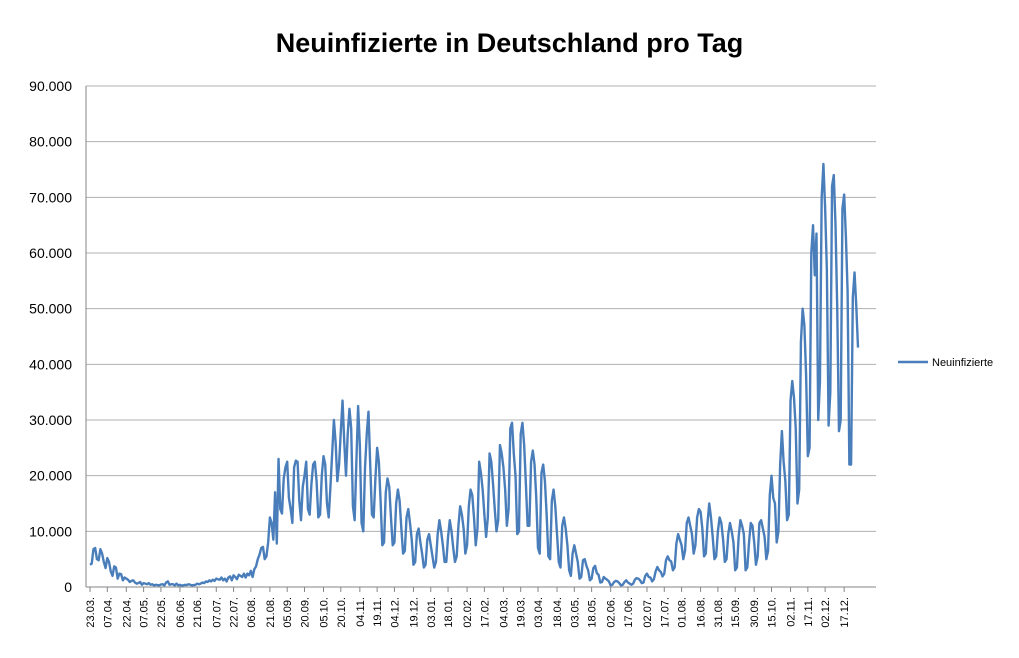  Describe the element at coordinates (648, 612) in the screenshot. I see `x-tick-label: 02.07.` at that location.